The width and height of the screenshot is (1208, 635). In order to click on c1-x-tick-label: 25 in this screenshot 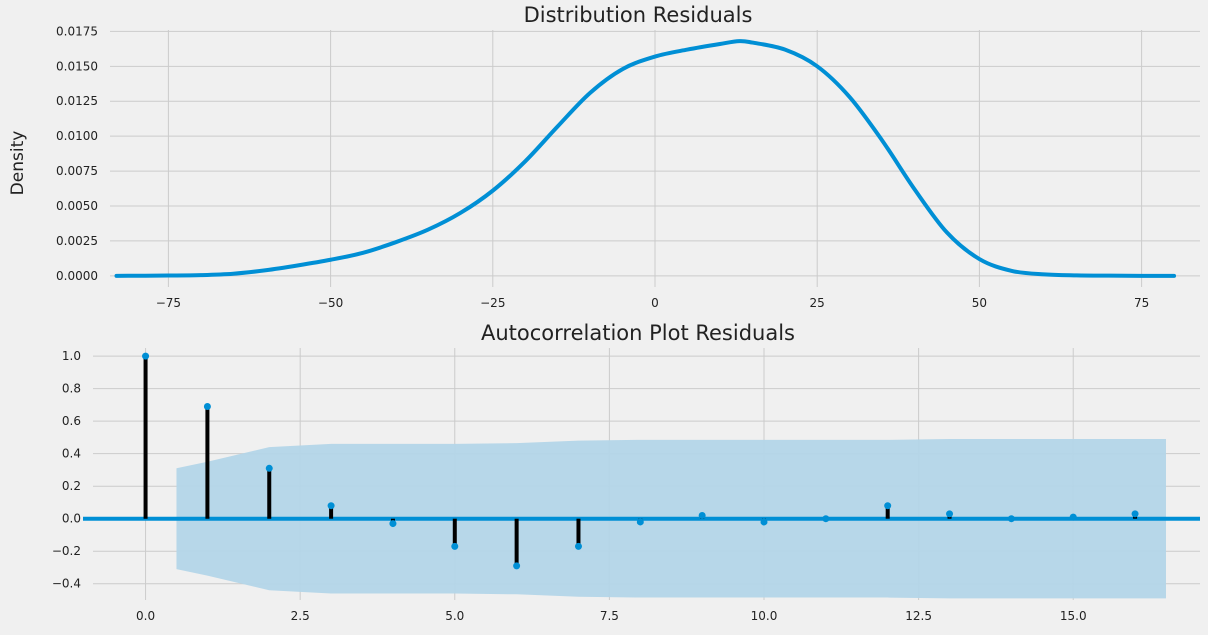, I will do `click(817, 303)`.